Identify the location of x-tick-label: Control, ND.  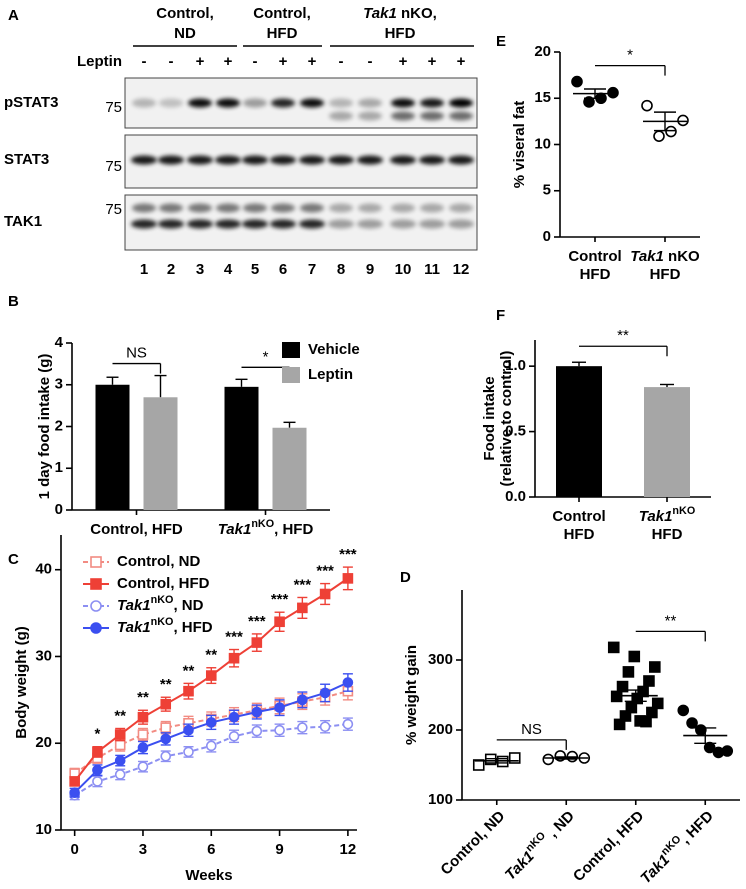
(472, 843).